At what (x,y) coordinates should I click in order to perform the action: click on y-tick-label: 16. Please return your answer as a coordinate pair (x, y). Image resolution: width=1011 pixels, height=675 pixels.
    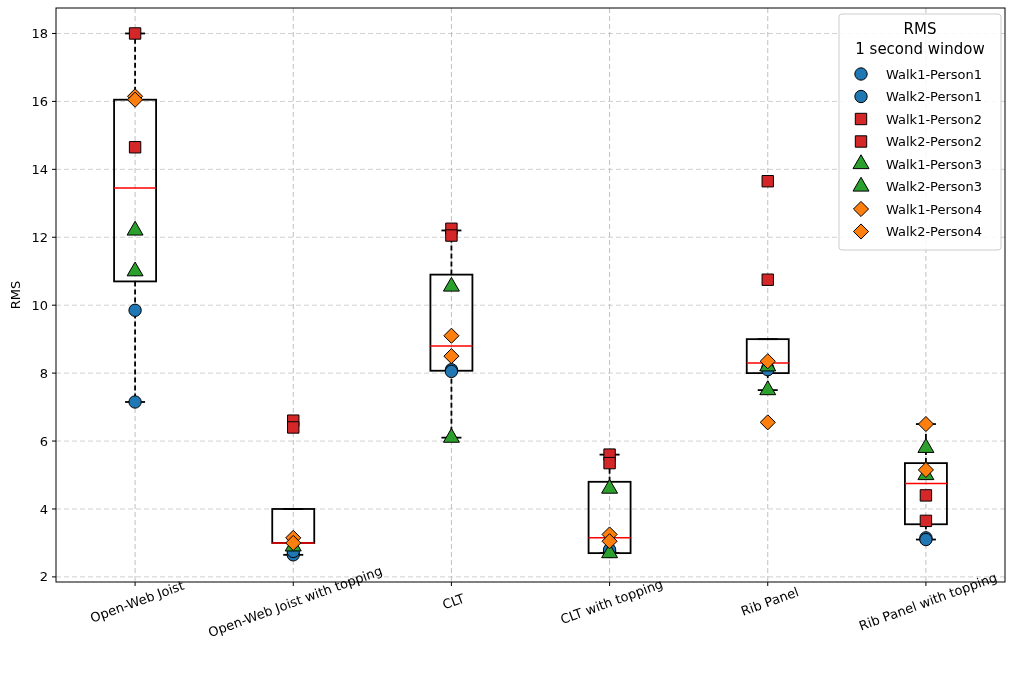
    Looking at the image, I should click on (39, 101).